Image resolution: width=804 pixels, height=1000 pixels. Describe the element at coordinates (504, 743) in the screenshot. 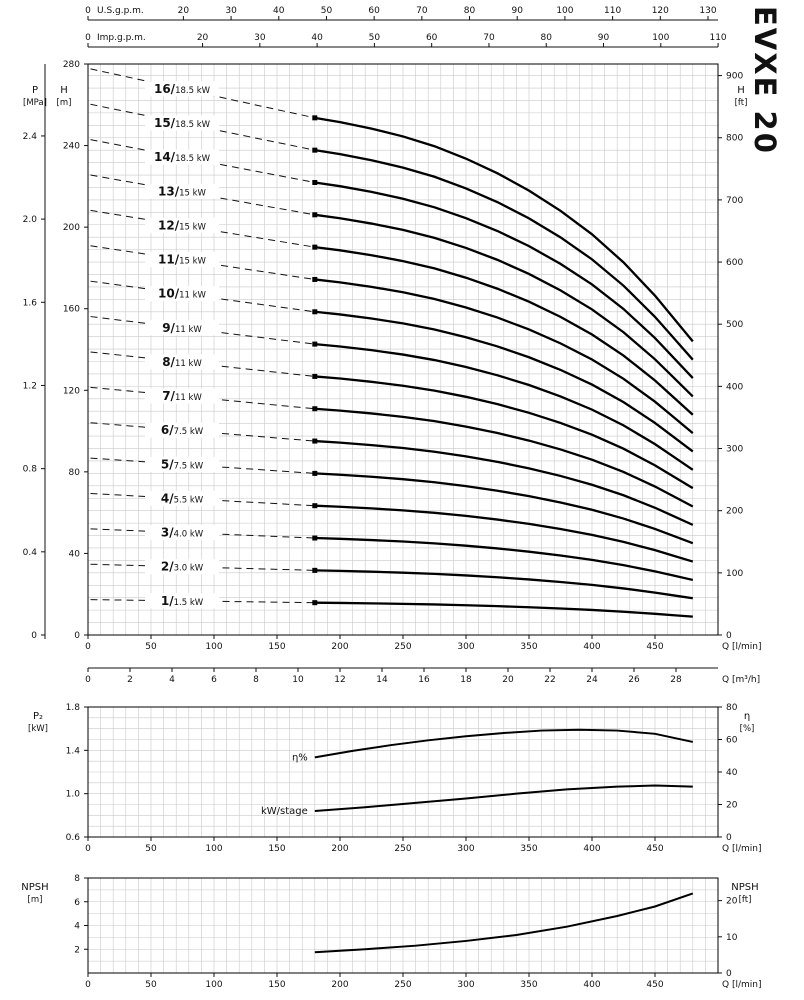

I see `curve-efficiency` at that location.